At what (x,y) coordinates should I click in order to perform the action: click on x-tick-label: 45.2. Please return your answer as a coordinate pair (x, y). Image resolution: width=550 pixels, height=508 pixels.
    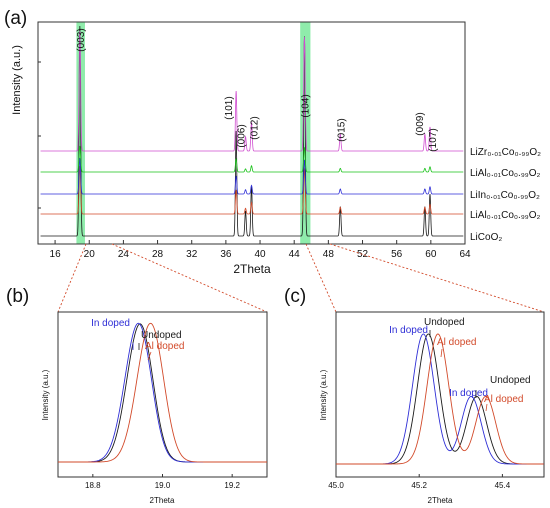
    Looking at the image, I should click on (419, 485).